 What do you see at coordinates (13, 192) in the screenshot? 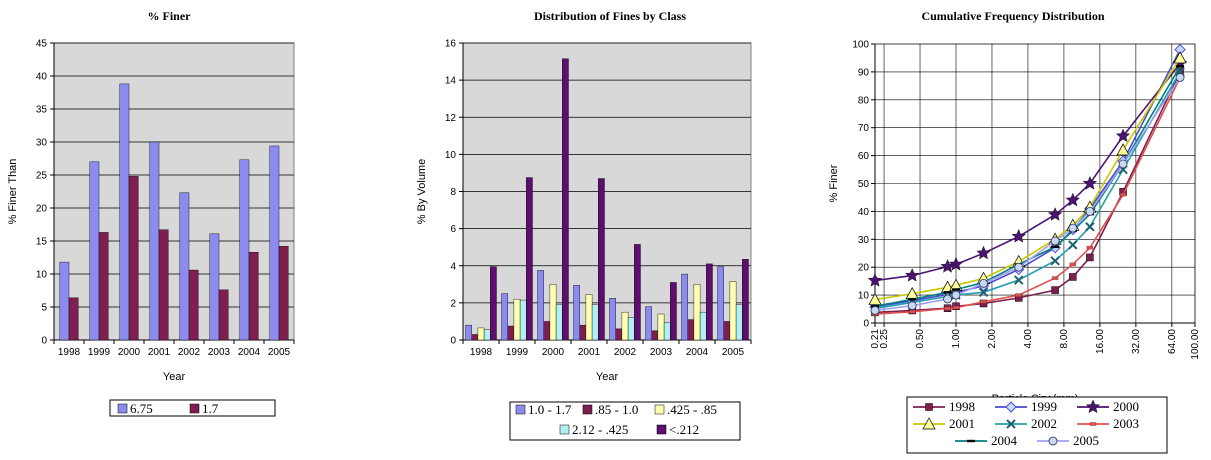
I see `c1-ylabel: % Finer Than` at bounding box center [13, 192].